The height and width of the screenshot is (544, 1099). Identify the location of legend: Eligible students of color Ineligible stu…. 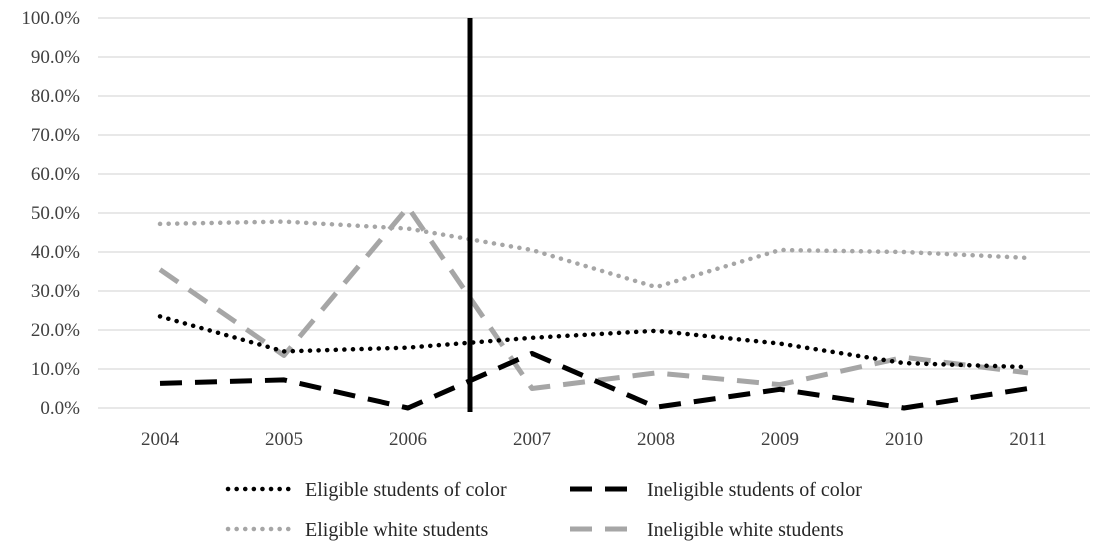
(543, 510).